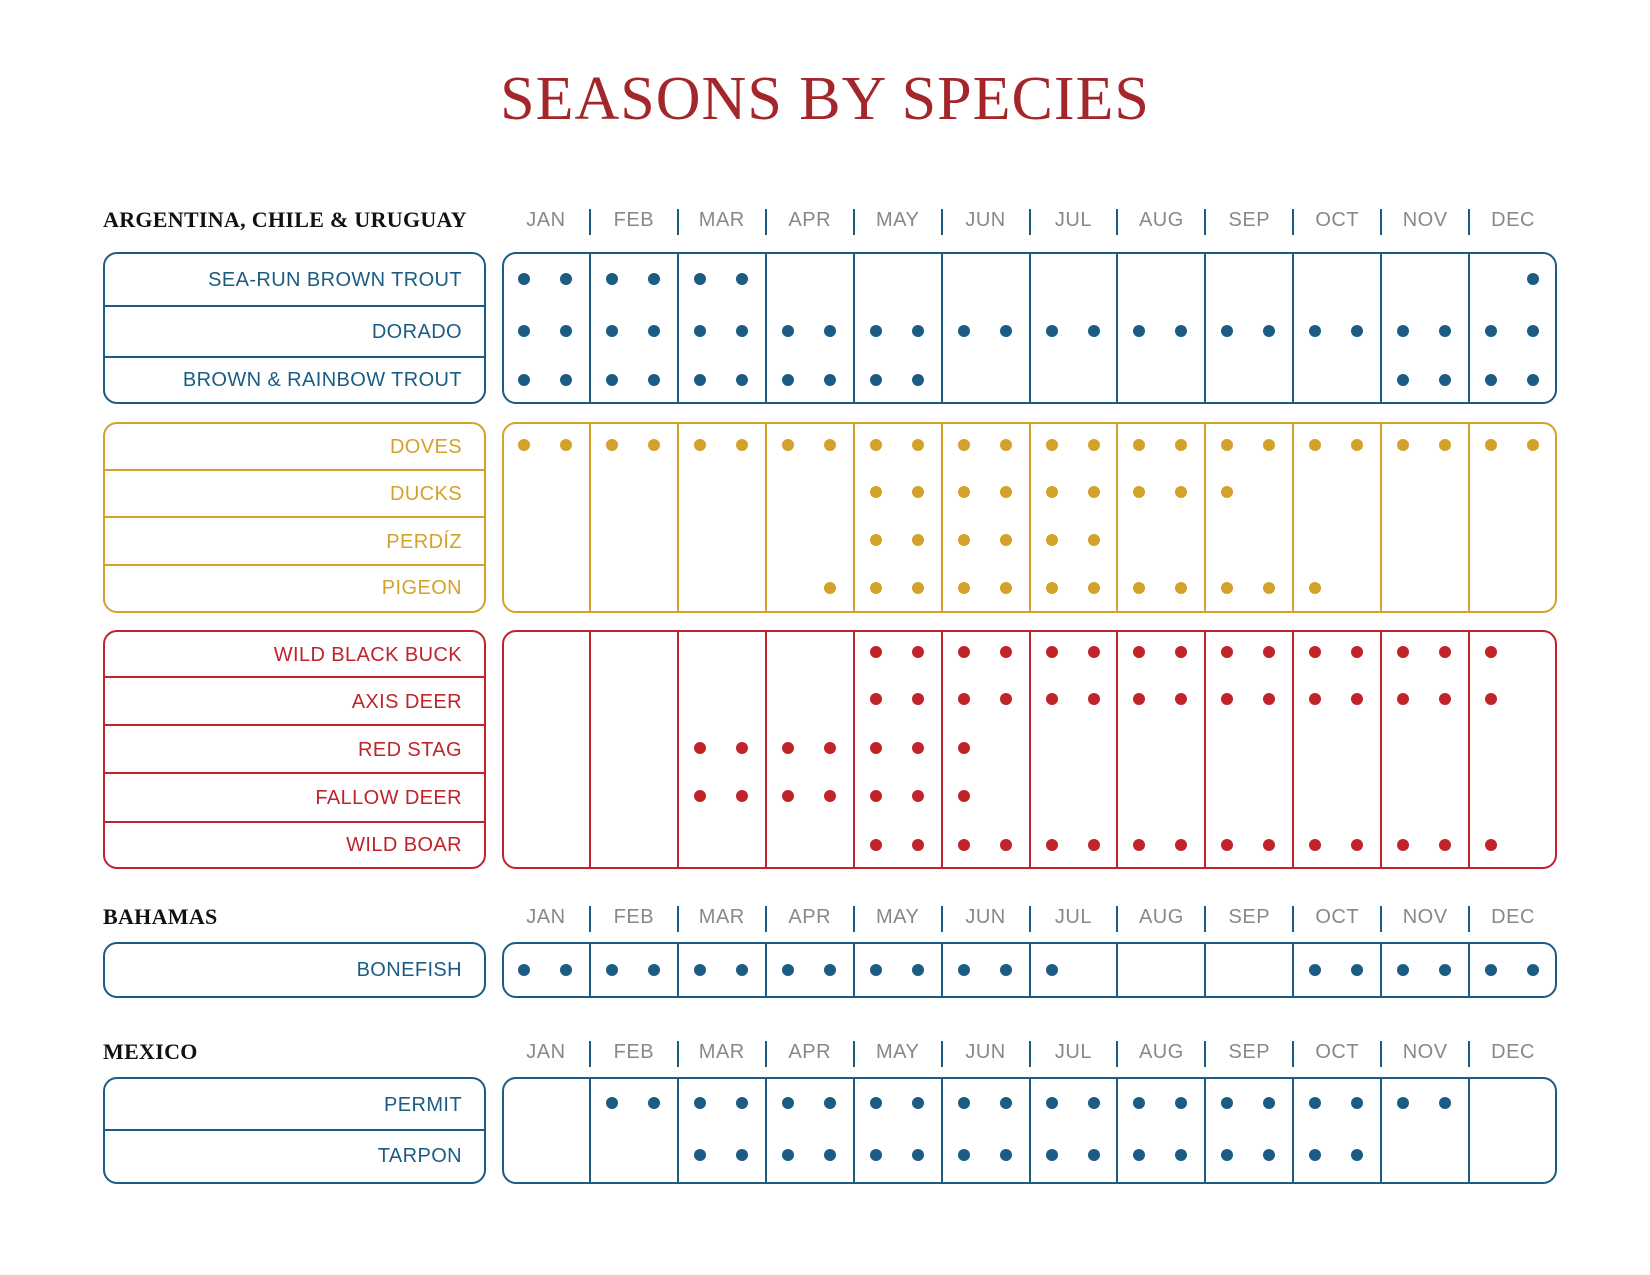  Describe the element at coordinates (963, 588) in the screenshot. I see `season-dot-pigeon-jun-early` at that location.